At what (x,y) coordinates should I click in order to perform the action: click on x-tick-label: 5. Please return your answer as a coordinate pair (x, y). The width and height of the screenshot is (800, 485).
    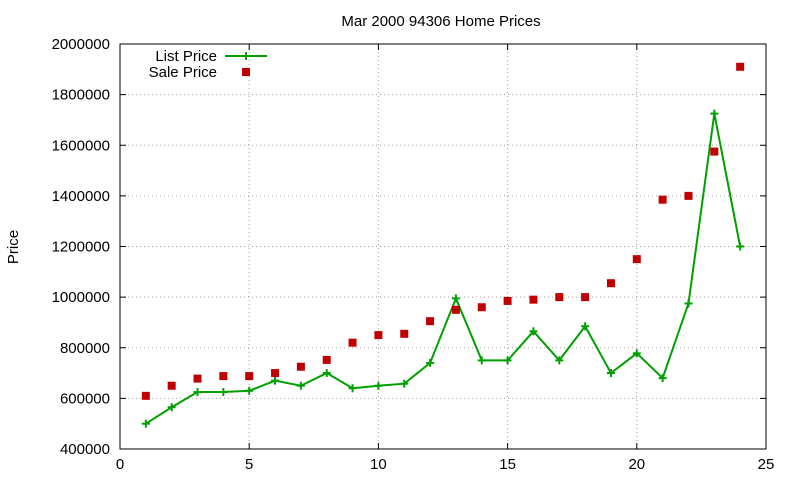
    Looking at the image, I should click on (249, 464).